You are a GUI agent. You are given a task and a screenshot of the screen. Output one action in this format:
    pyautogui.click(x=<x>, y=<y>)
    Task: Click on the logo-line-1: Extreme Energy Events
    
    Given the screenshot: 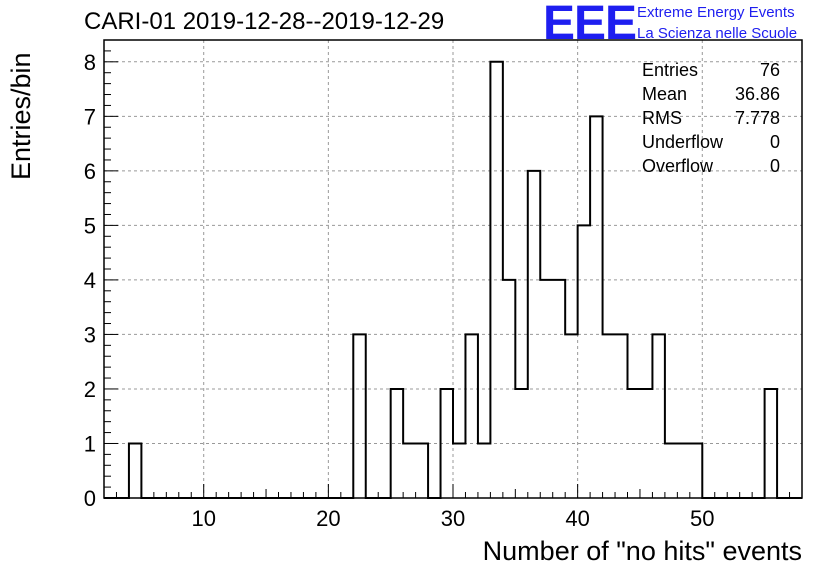 What is the action you would take?
    pyautogui.click(x=716, y=12)
    